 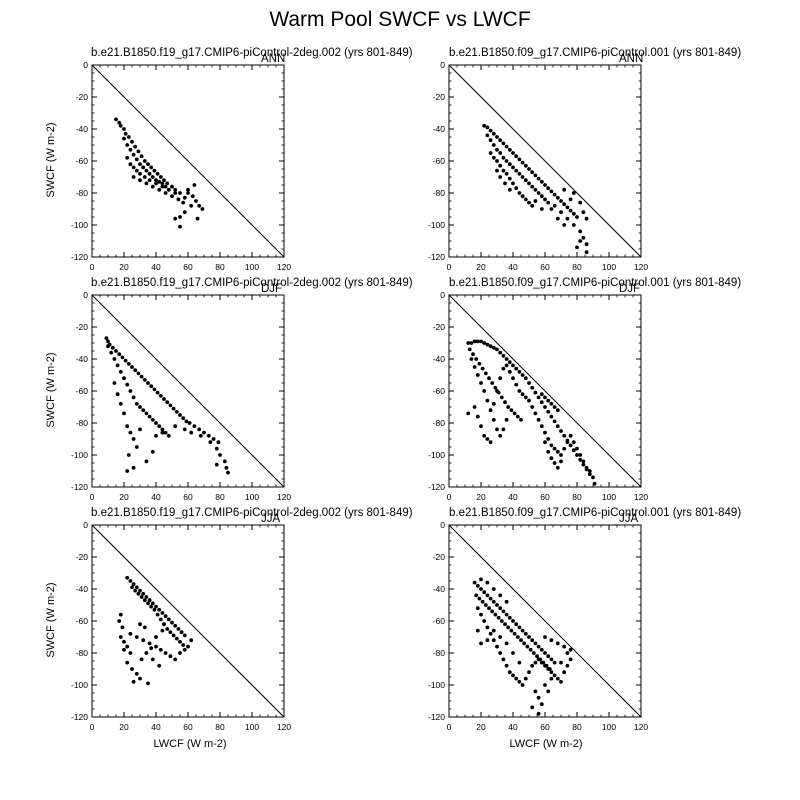 I want to click on x-tick-label: 0, so click(x=449, y=267).